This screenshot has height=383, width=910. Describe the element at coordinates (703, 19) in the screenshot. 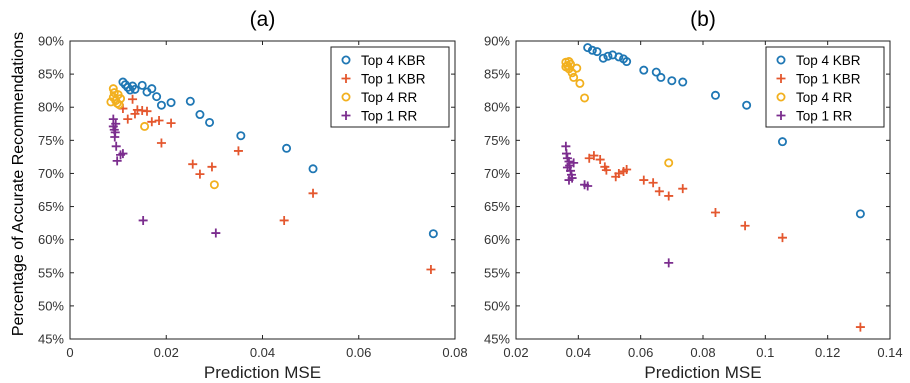

I see `chart-title: (b)` at that location.